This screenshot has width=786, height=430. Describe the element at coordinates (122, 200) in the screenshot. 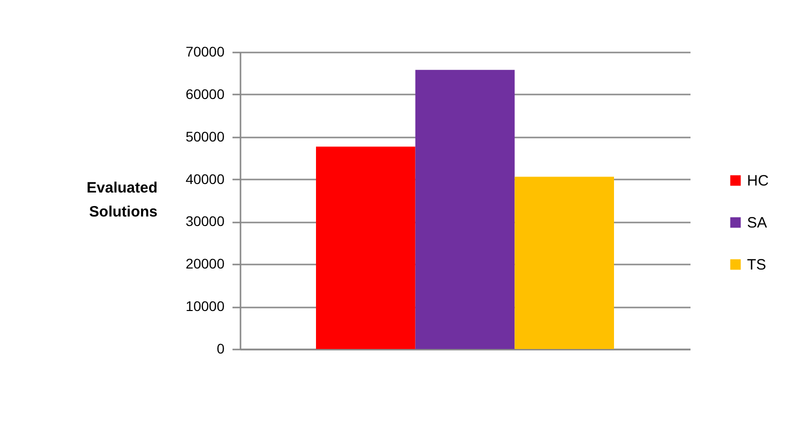

I see `y-axis-title: Evaluated Solutions` at that location.